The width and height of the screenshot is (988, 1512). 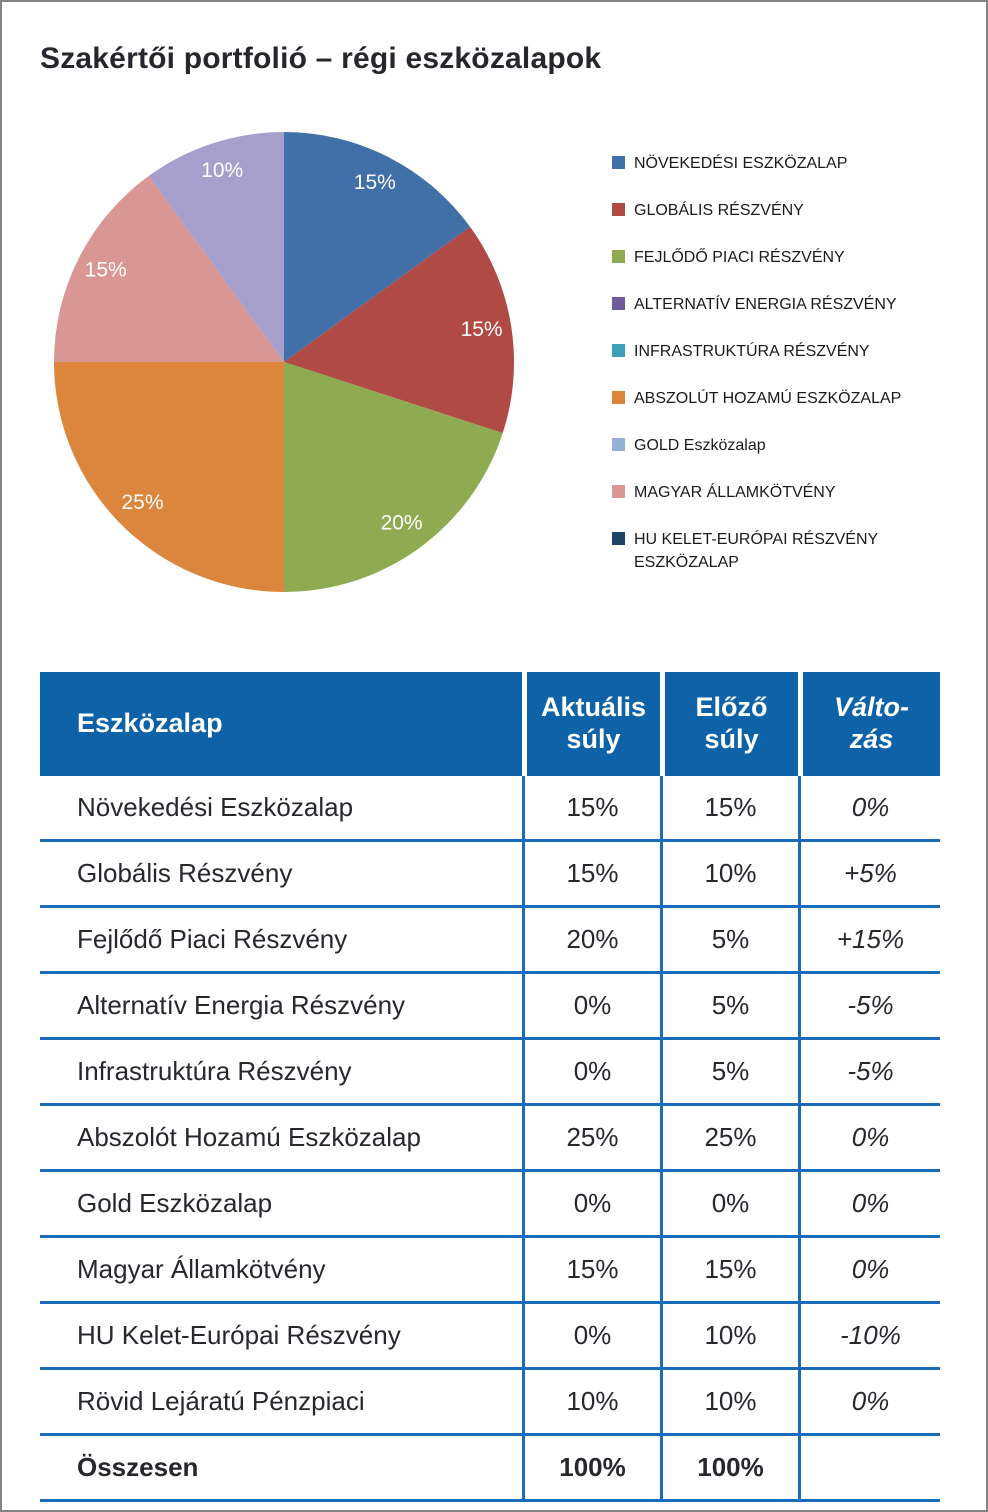 I want to click on current-weight-cell: 25%, so click(x=591, y=1137).